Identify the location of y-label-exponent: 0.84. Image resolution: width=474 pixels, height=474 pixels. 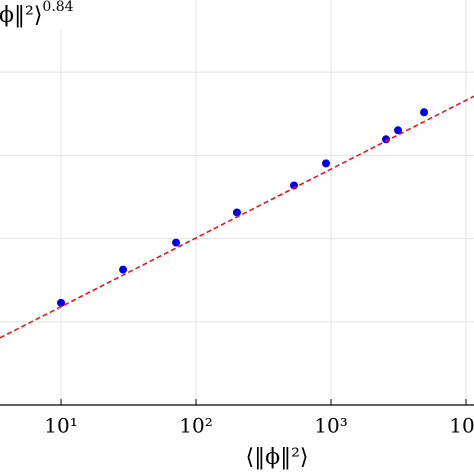
(57, 7).